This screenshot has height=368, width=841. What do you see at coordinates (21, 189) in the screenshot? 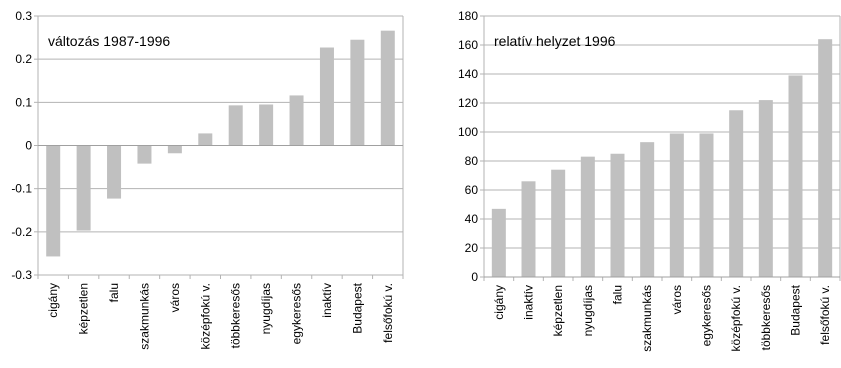
I see `y-tick-label: -0.1` at bounding box center [21, 189].